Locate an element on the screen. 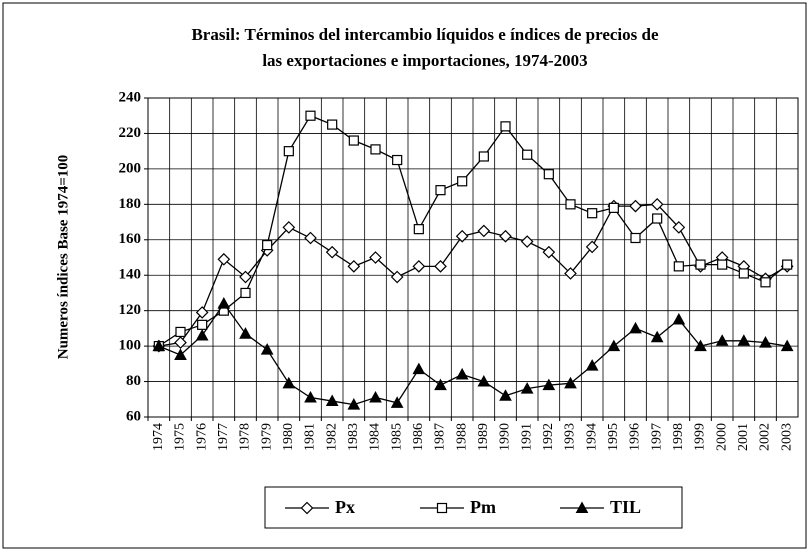 This screenshot has height=552, width=810. x-tick-label: 1977 is located at coordinates (223, 437).